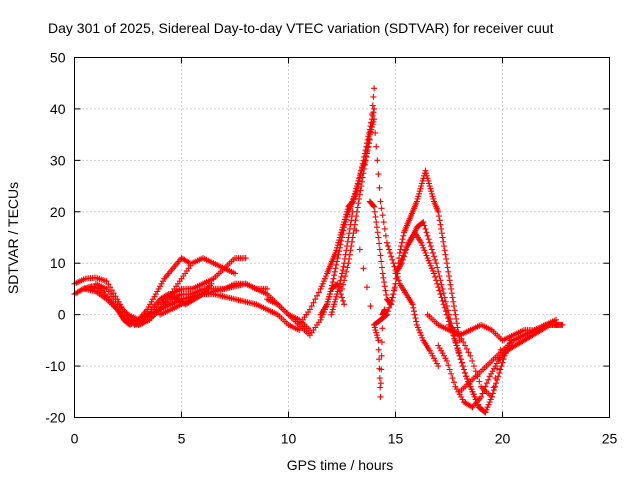 The width and height of the screenshot is (640, 480). Describe the element at coordinates (55, 418) in the screenshot. I see `y-tick-label: -20` at that location.